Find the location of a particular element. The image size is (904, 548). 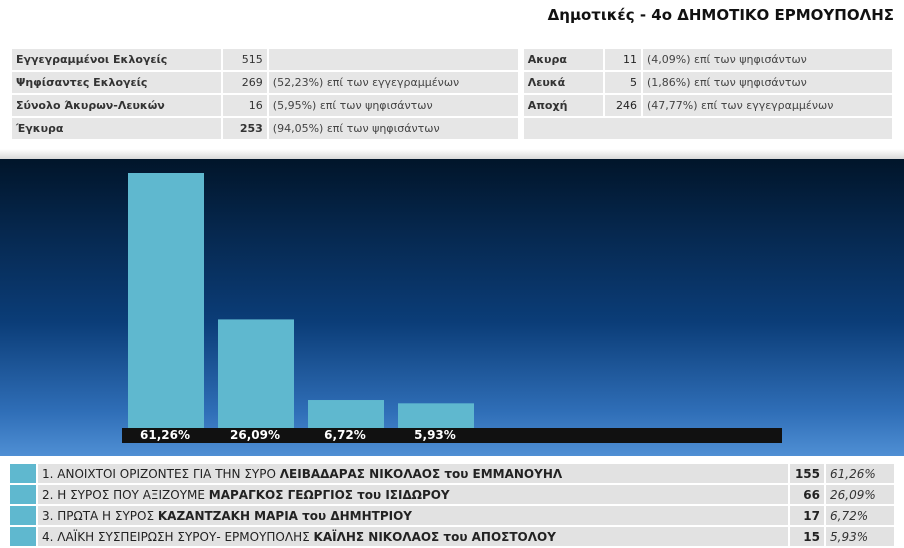

page-title: Δημοτικές - 4ο ΔΗΜΟΤΙΚΟ ΕΡΜΟΥΠΟΛΗΣ is located at coordinates (720, 15).